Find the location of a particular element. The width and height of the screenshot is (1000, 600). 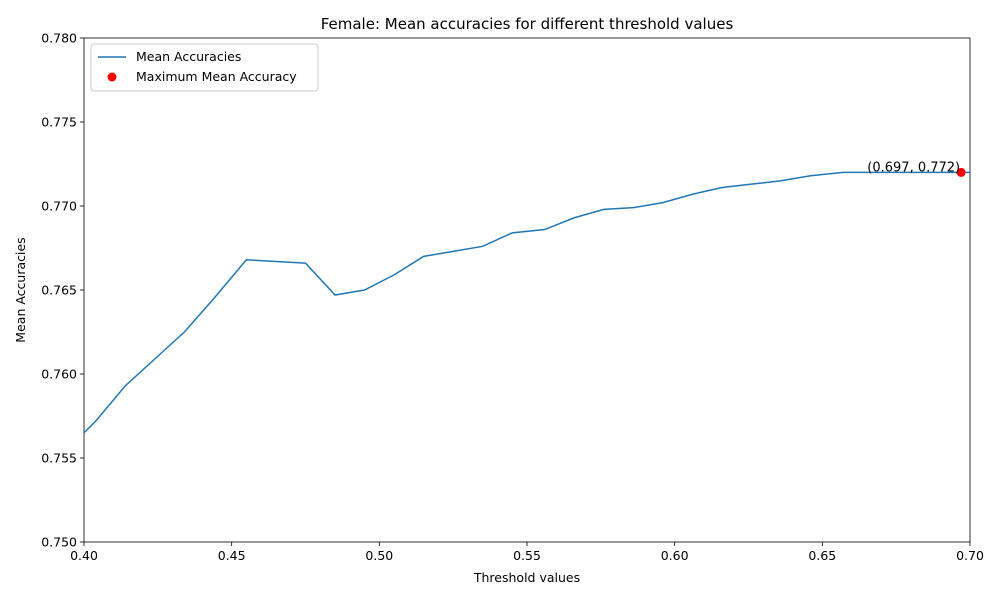

x-axis-label: Threshold values is located at coordinates (526, 577).